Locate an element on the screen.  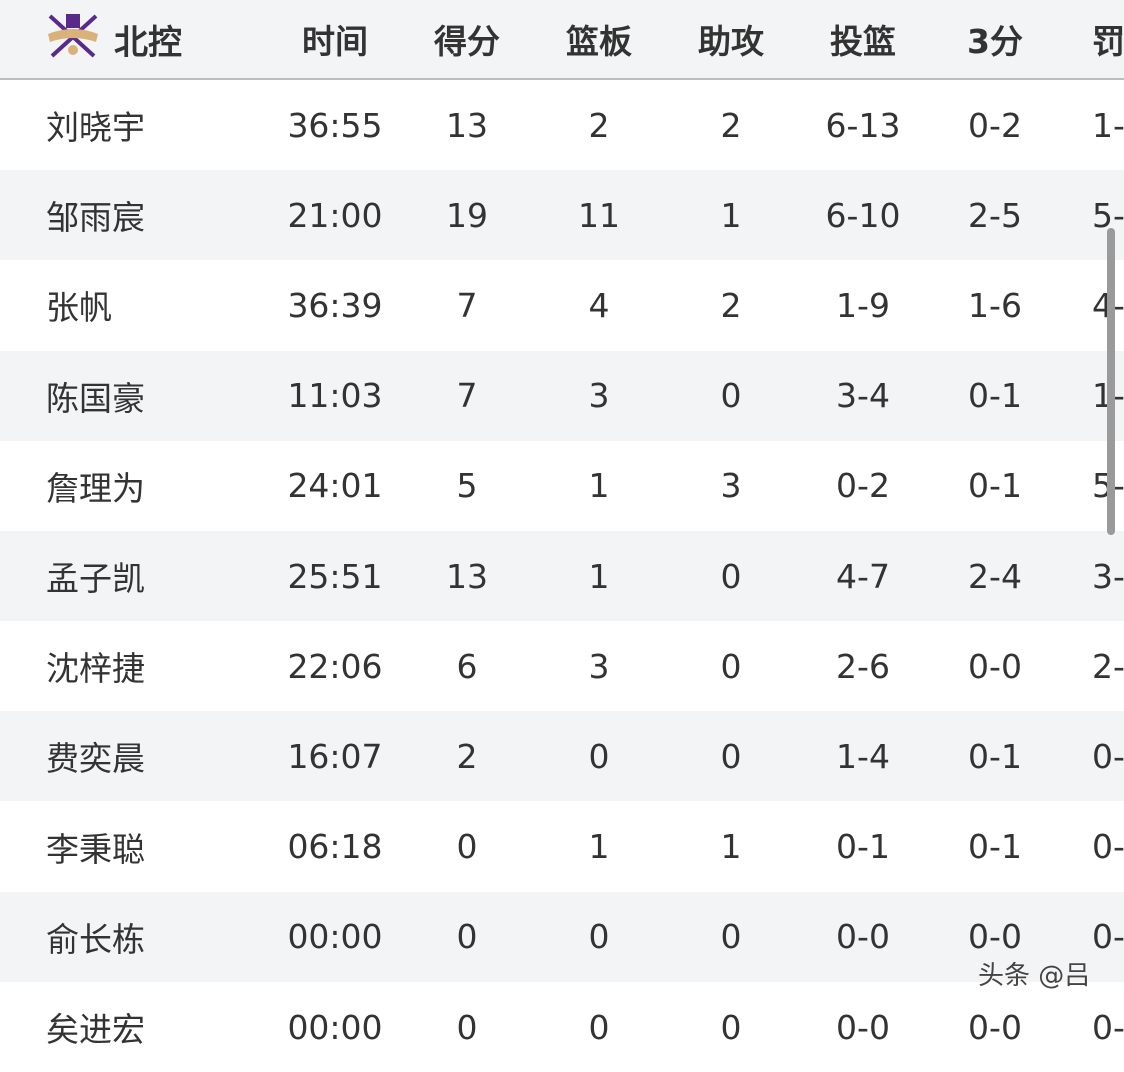
team-name: 北控 is located at coordinates (148, 42).